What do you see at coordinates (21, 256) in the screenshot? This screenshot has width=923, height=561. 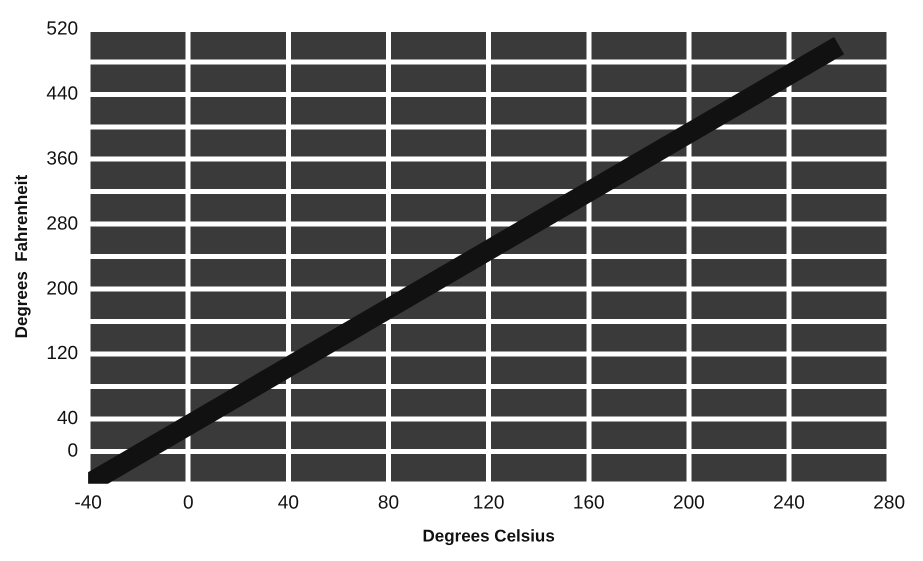 I see `y-axis-title: Degrees Fahrenheit` at bounding box center [21, 256].